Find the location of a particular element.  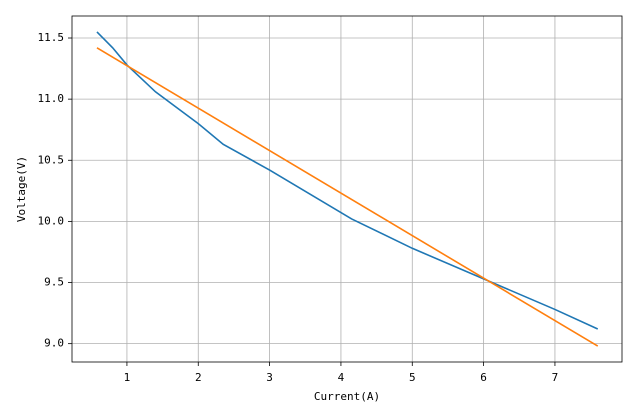

y-tick-label: 9.5 is located at coordinates (54, 282).